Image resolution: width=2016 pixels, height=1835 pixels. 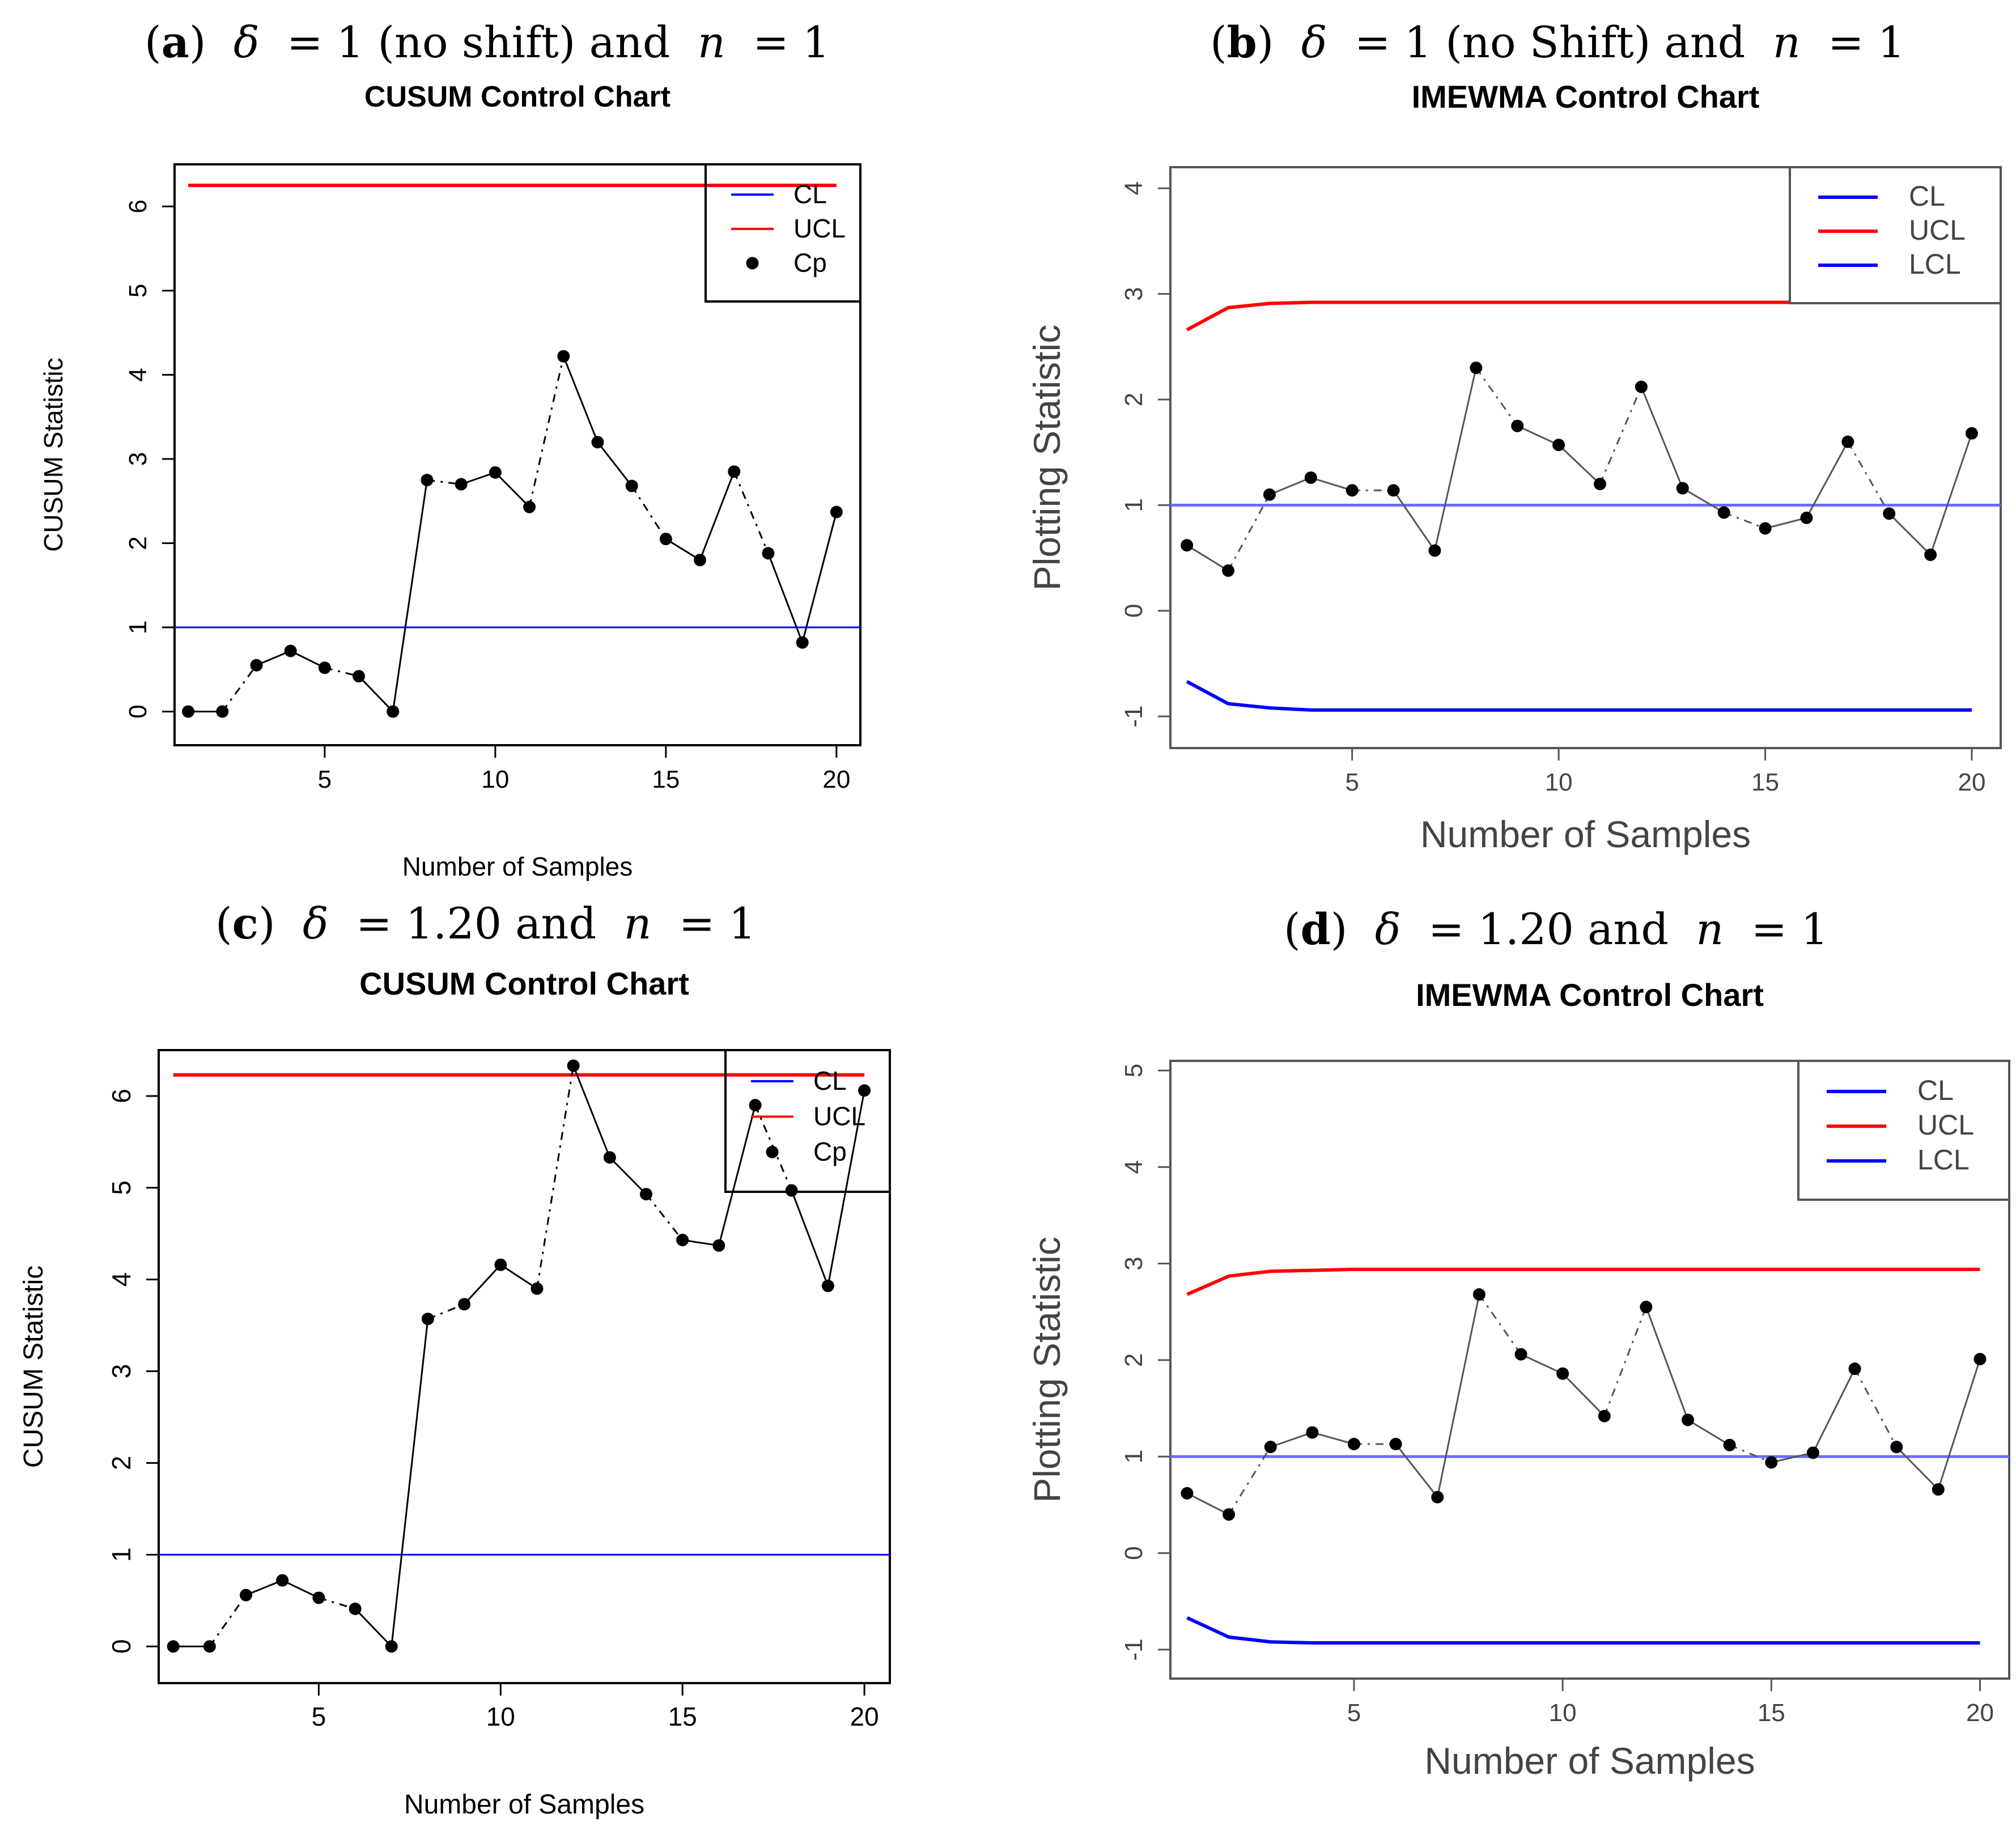 What do you see at coordinates (1583, 1281) in the screenshot?
I see `ucl-line` at bounding box center [1583, 1281].